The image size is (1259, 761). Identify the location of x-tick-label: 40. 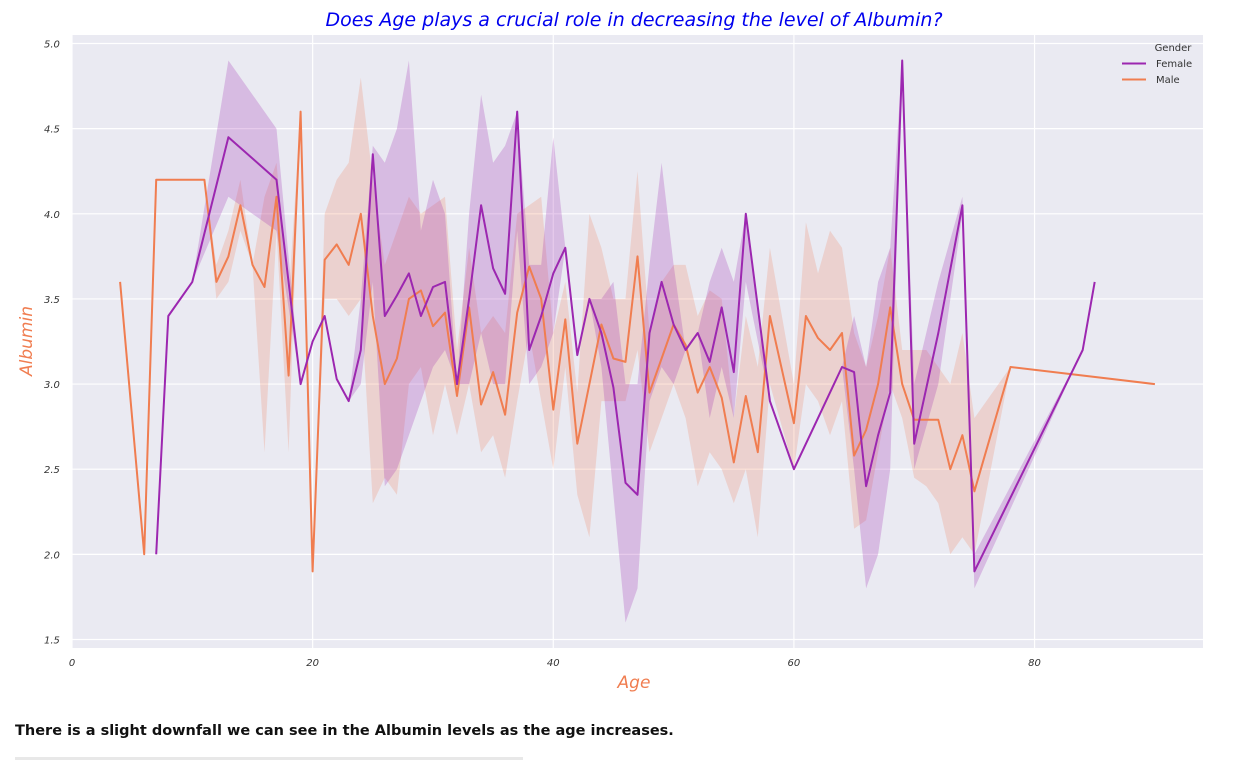
(553, 663).